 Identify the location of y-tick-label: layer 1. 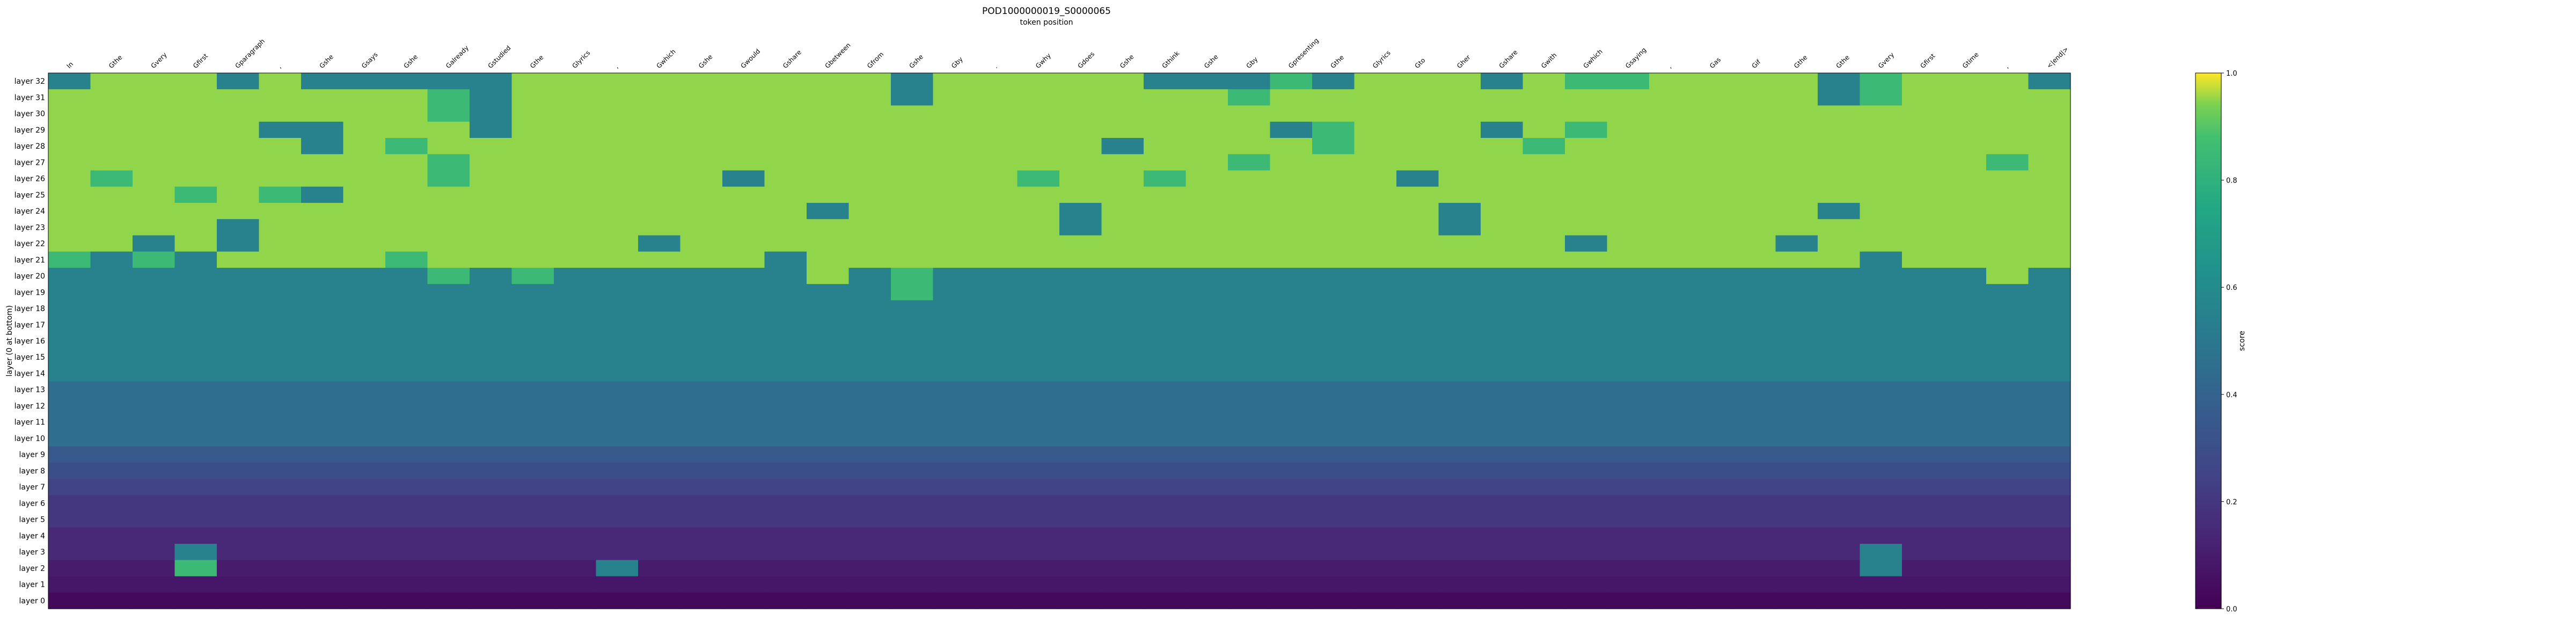
(32, 585).